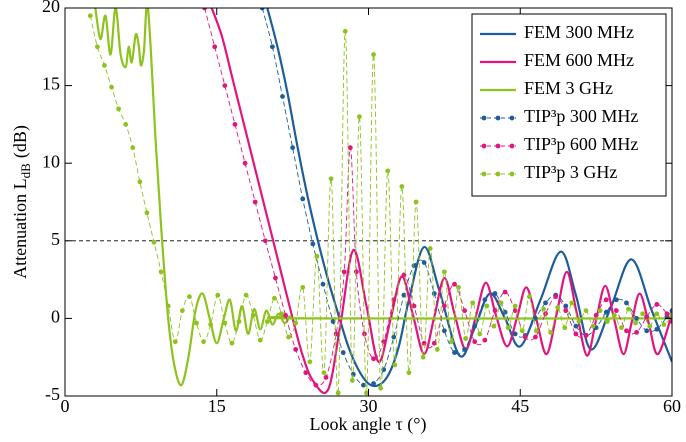 This screenshot has height=442, width=686. What do you see at coordinates (65, 406) in the screenshot?
I see `x-tick-label: 0` at bounding box center [65, 406].